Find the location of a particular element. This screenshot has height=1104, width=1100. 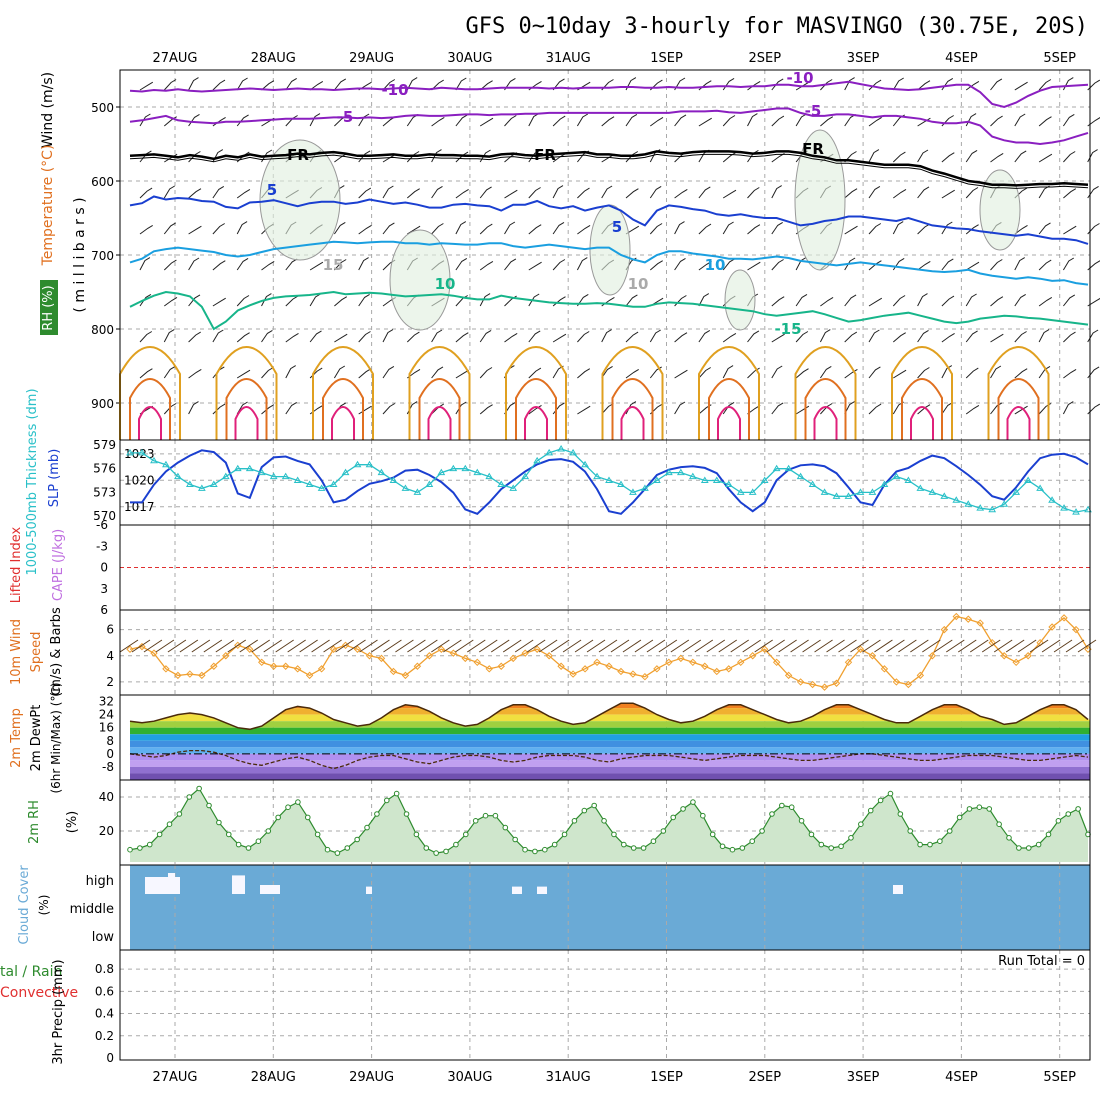

wind-tick-label: 2 is located at coordinates (110, 682).